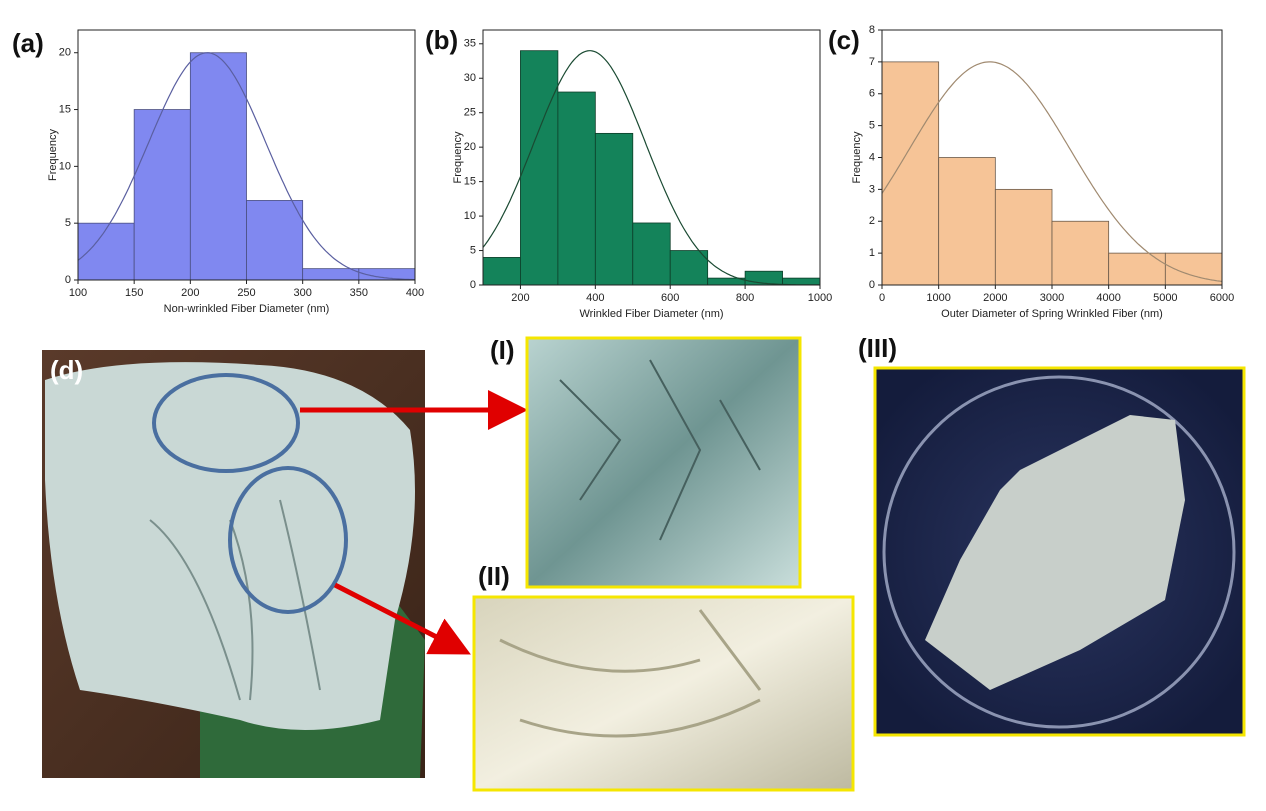 This screenshot has height=811, width=1266. Describe the element at coordinates (134, 293) in the screenshot. I see `x-tick-label: 150` at that location.